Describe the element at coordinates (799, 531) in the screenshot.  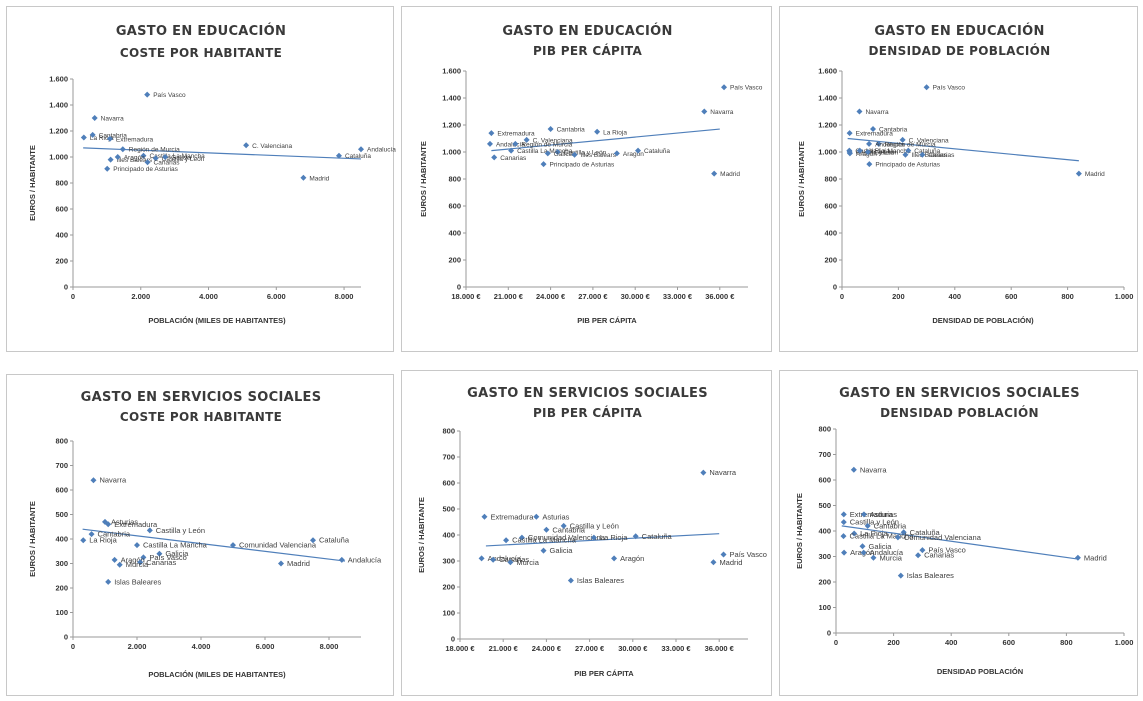
I see `y-axis-label: EUROS / HABITANTE` at that location.